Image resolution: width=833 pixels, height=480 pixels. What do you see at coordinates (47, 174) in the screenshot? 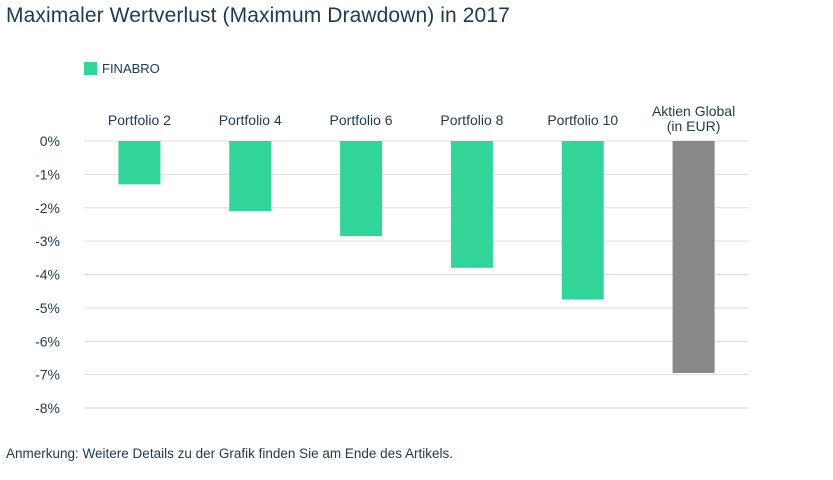
I see `y-tick-label: -1%` at bounding box center [47, 174].